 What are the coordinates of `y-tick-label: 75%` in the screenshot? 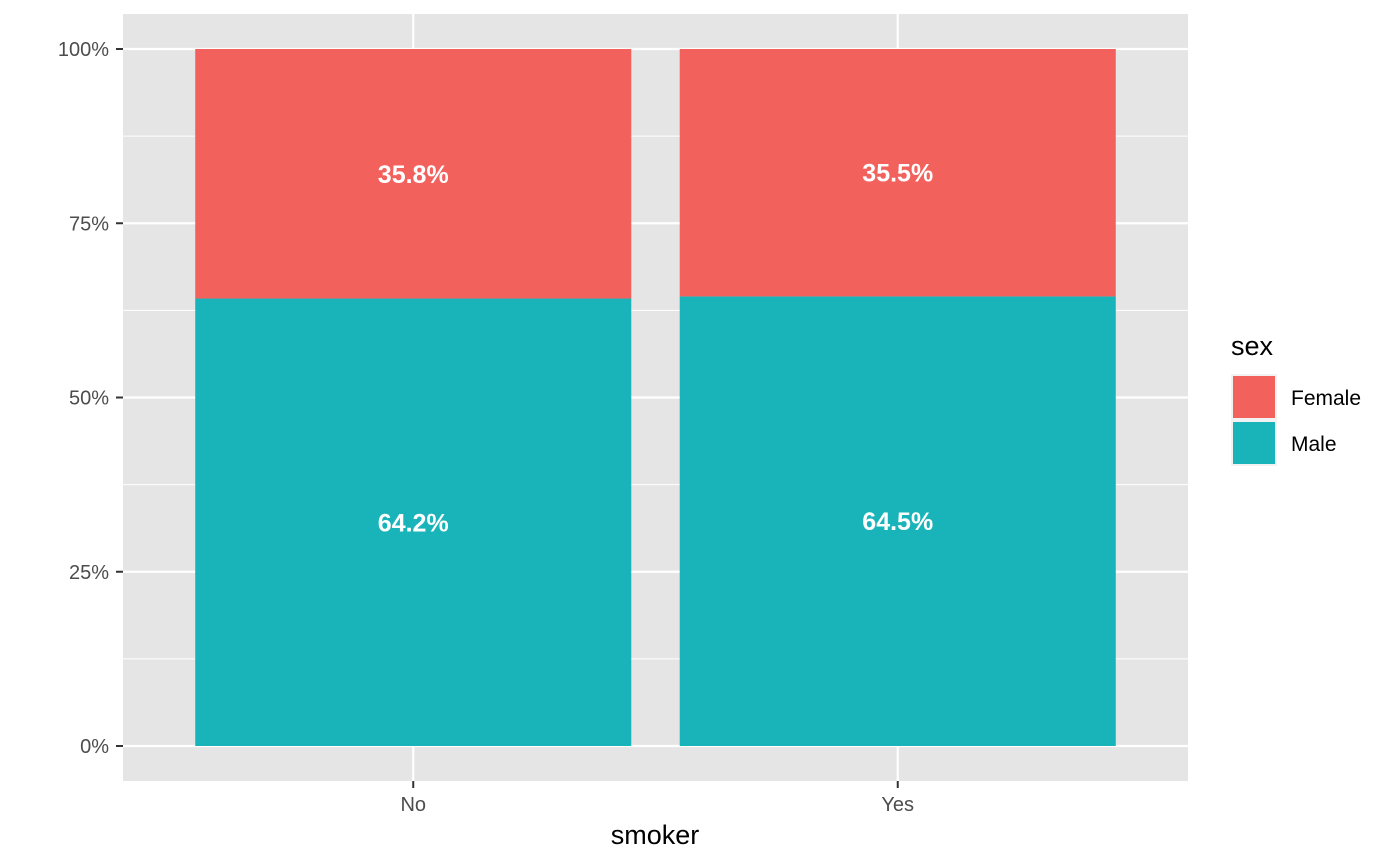 It's located at (89, 224).